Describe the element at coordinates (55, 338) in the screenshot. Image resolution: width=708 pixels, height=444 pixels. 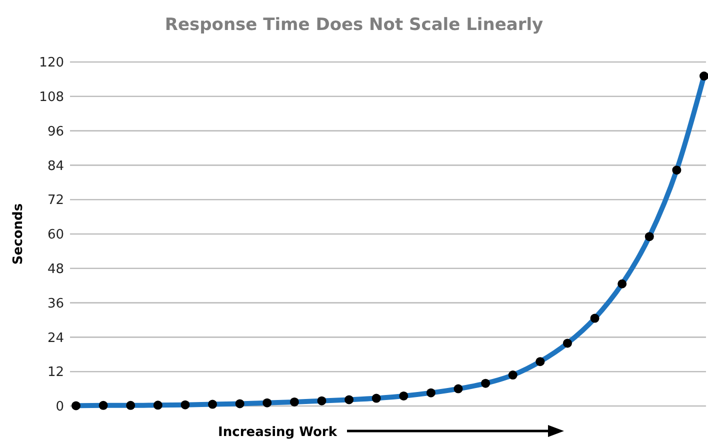
I see `y-tick-label: 24` at that location.